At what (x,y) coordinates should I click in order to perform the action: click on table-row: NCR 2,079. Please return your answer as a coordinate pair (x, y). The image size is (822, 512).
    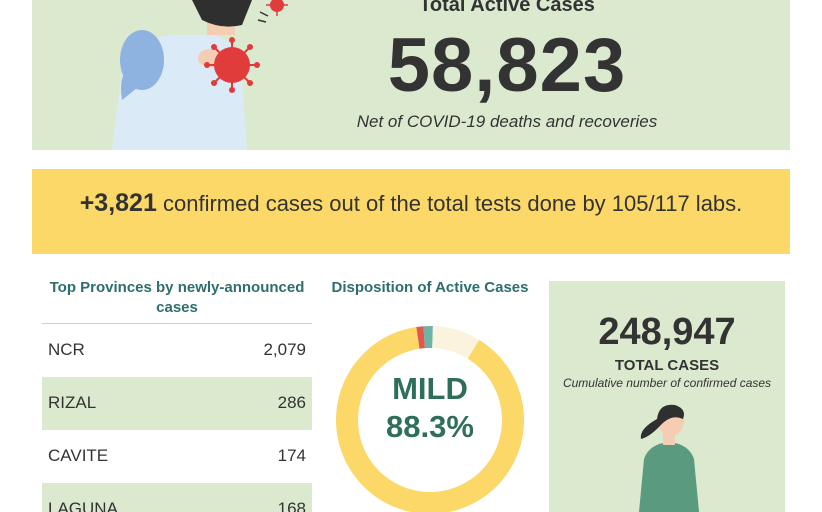
    Looking at the image, I should click on (177, 350).